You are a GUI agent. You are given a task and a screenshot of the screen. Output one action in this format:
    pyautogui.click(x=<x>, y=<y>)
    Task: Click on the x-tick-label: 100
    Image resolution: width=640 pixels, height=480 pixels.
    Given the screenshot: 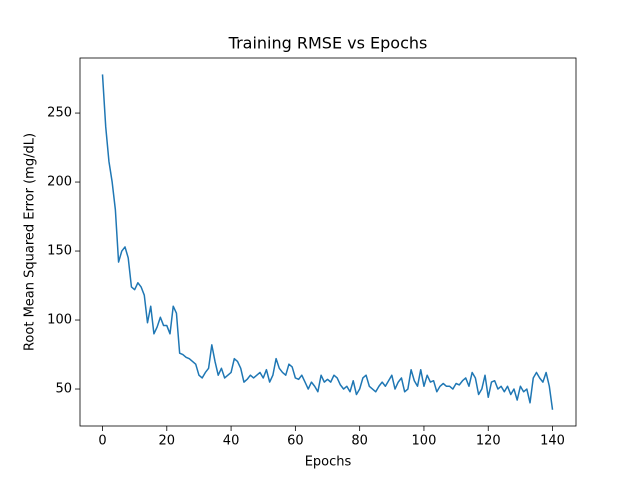 What is the action you would take?
    pyautogui.click(x=424, y=441)
    